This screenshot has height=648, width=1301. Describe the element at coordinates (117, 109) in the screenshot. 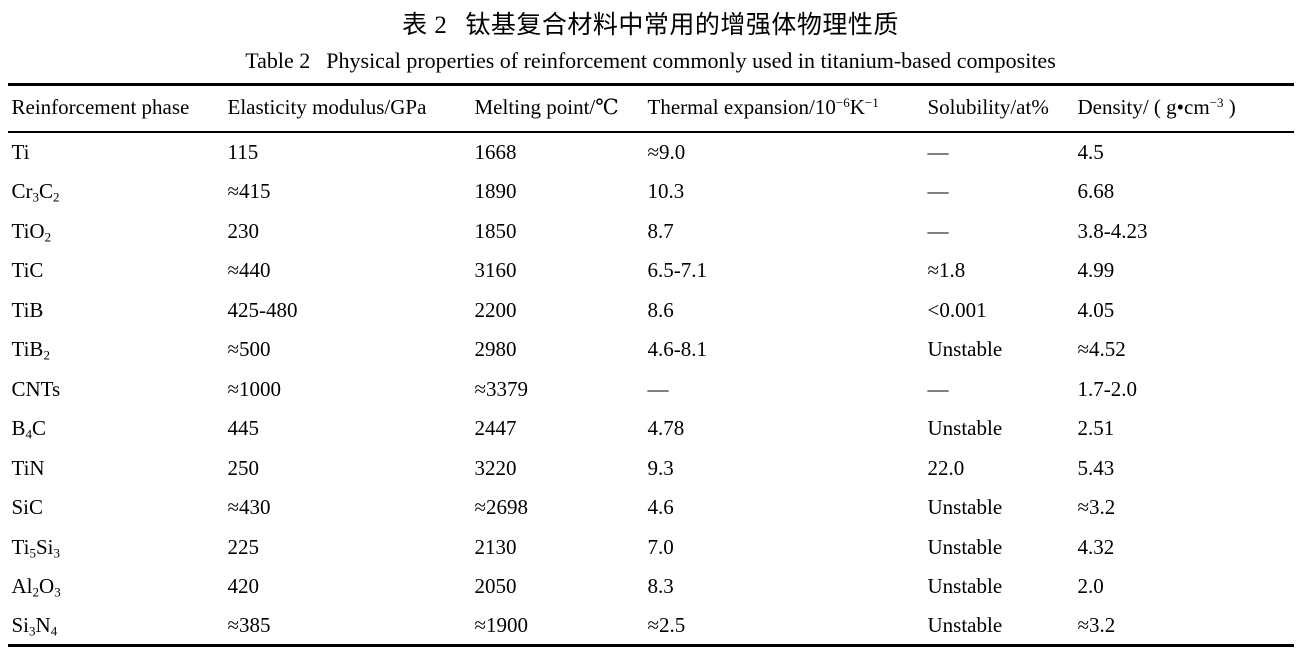

I see `column-header-reinforcement-phase: Reinforcement phase` at that location.